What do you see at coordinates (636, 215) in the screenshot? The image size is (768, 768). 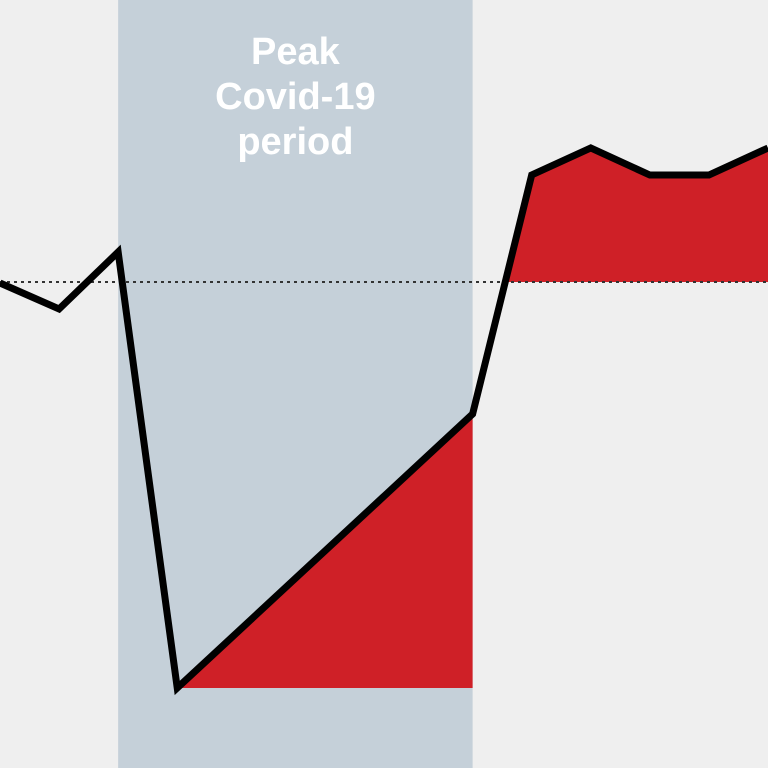 I see `area-fill` at bounding box center [636, 215].